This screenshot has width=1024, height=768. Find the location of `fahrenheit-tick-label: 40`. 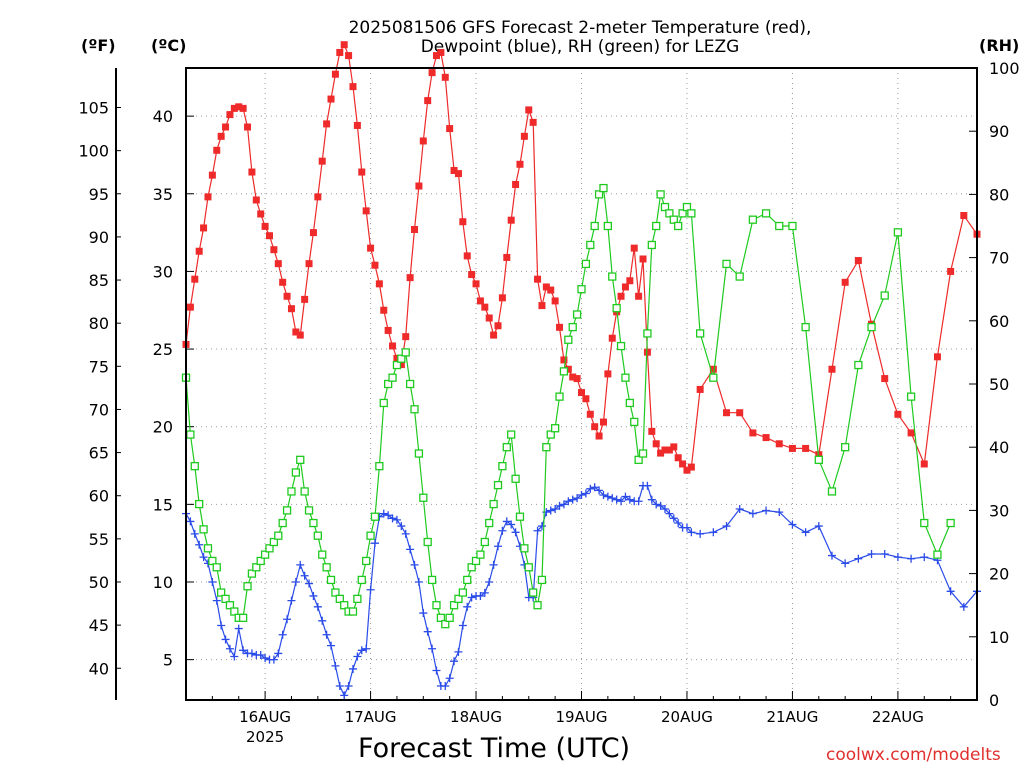

fahrenheit-tick-label: 40 is located at coordinates (99, 668).